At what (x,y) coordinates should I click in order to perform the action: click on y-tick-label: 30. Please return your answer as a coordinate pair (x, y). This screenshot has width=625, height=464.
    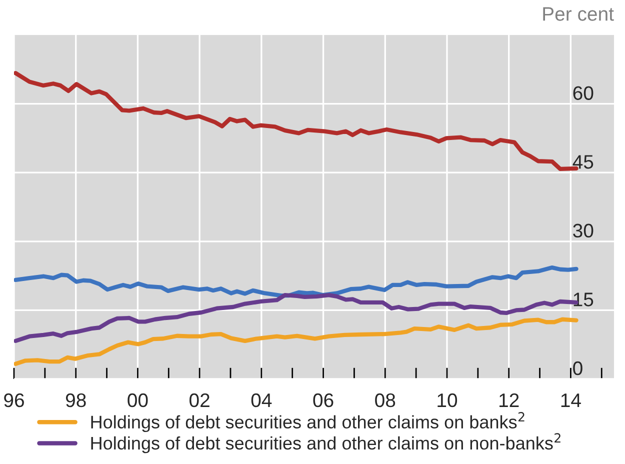
    Looking at the image, I should click on (583, 231).